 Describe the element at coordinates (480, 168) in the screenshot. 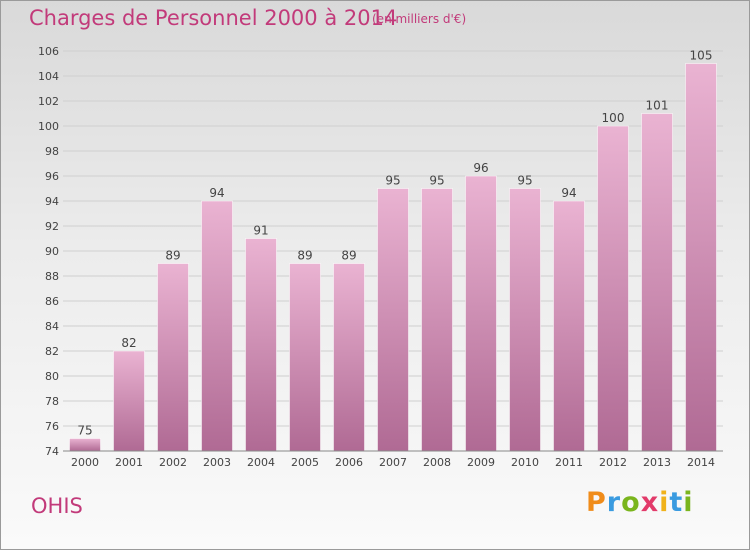

I see `data-label-2009: 96` at that location.